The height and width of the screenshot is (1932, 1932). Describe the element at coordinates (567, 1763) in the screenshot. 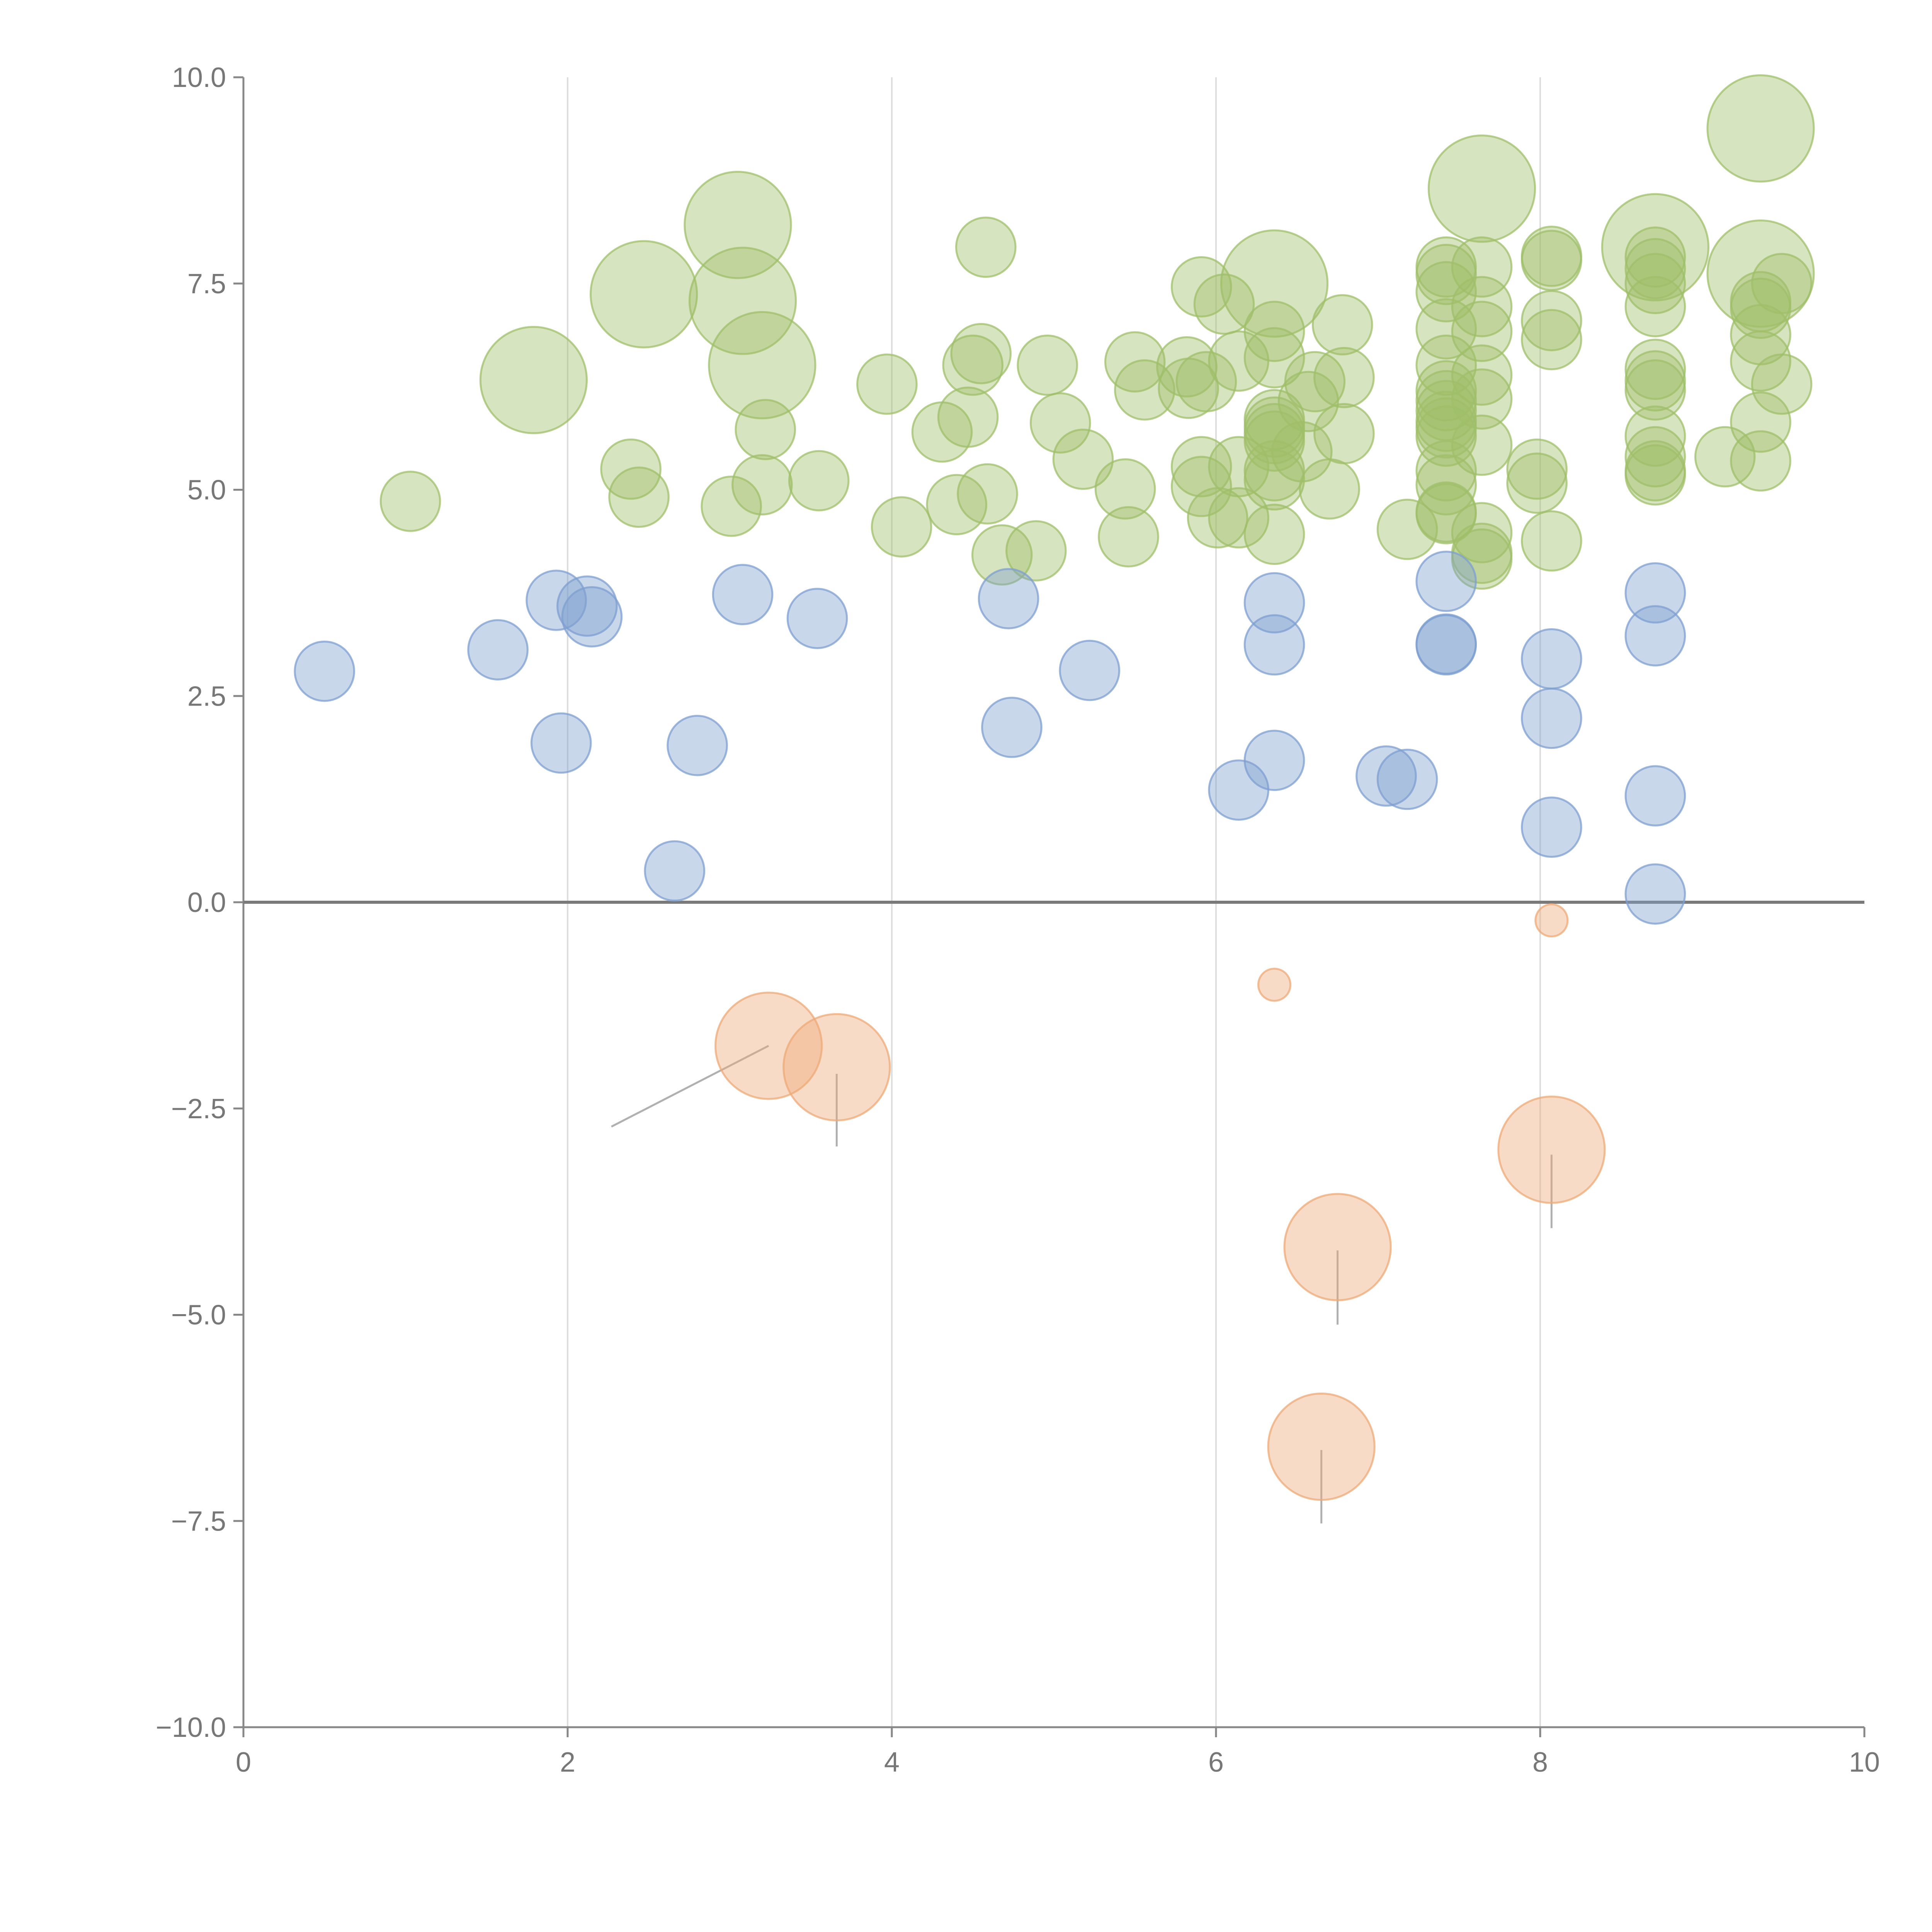

I see `x-tick-label: 2` at that location.